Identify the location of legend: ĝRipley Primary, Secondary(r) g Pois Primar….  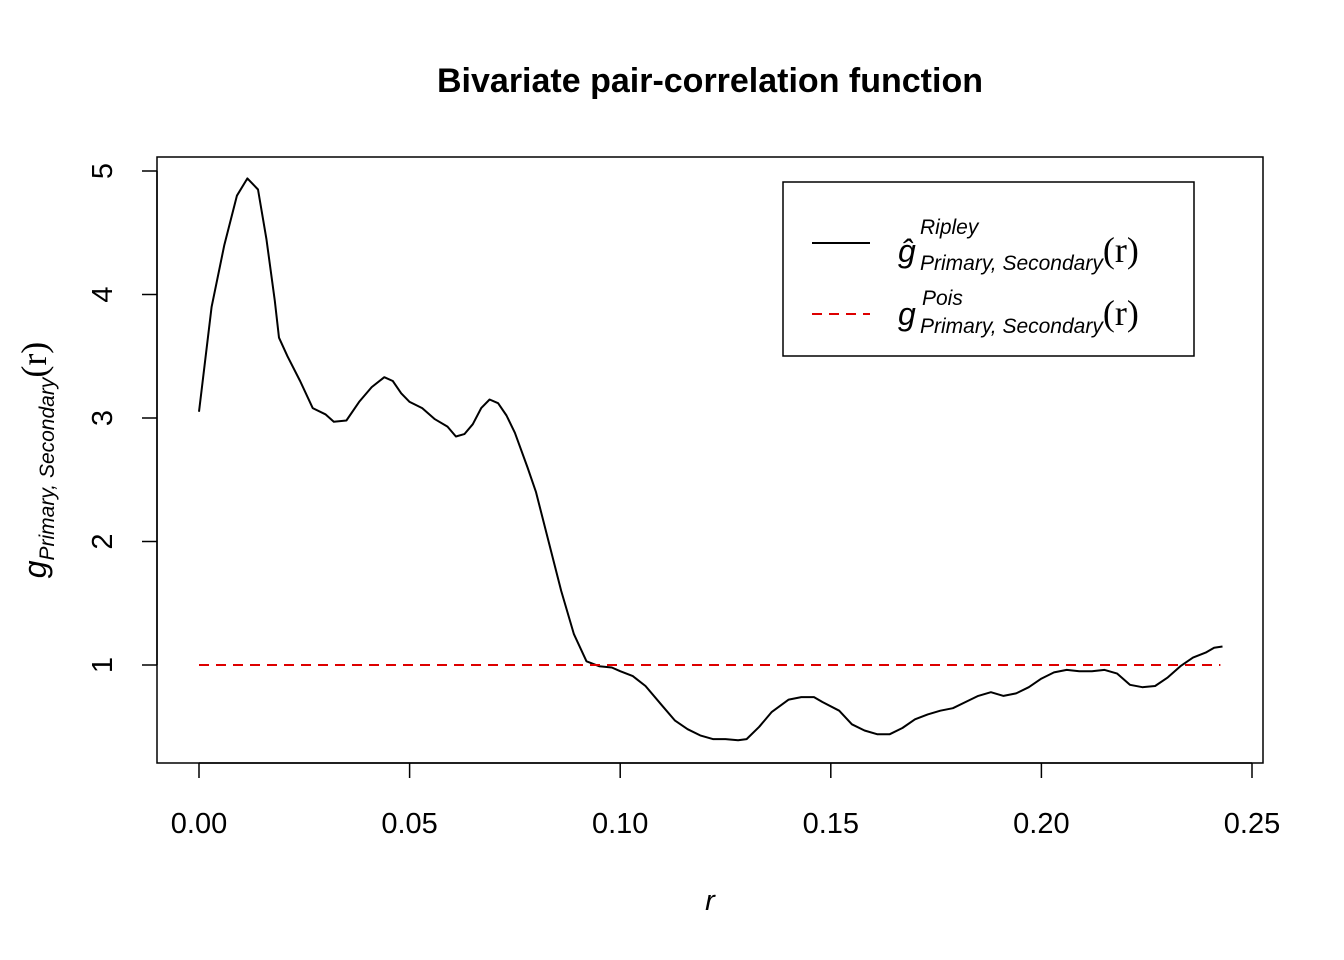
(988, 269).